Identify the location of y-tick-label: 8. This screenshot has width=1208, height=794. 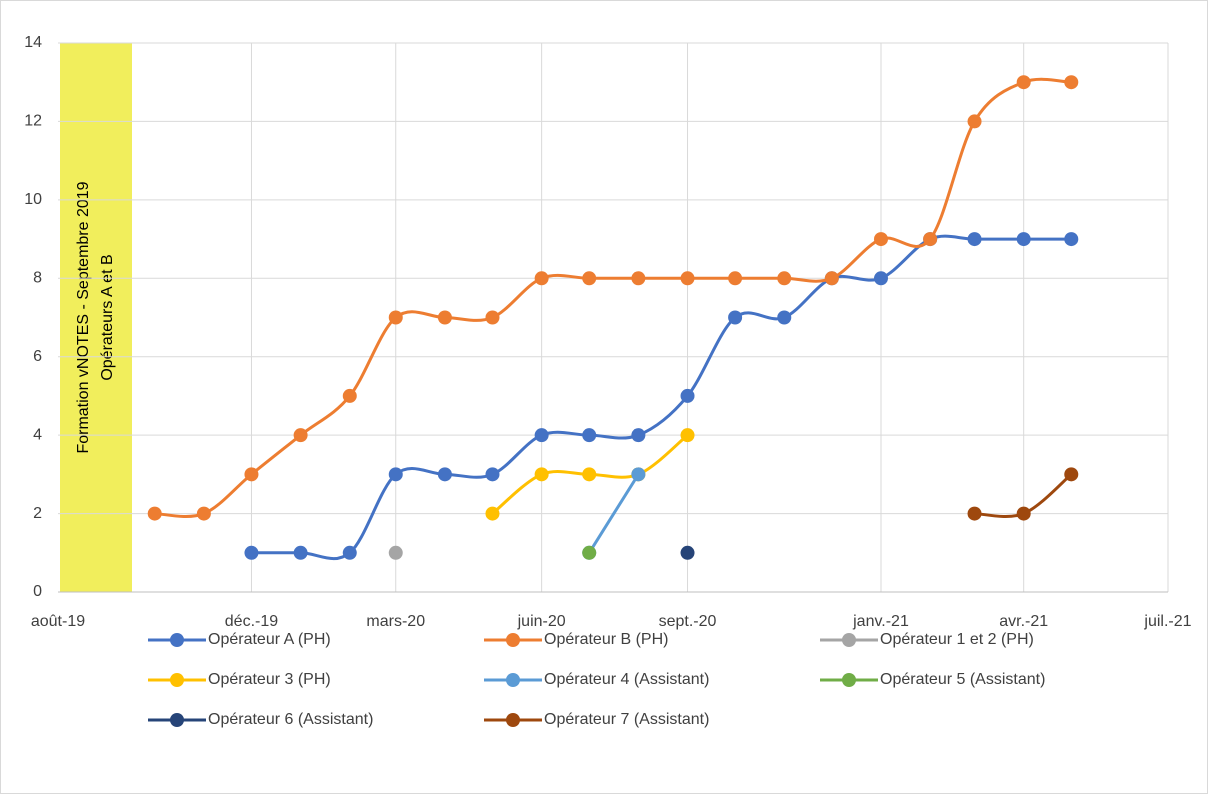
(37, 278).